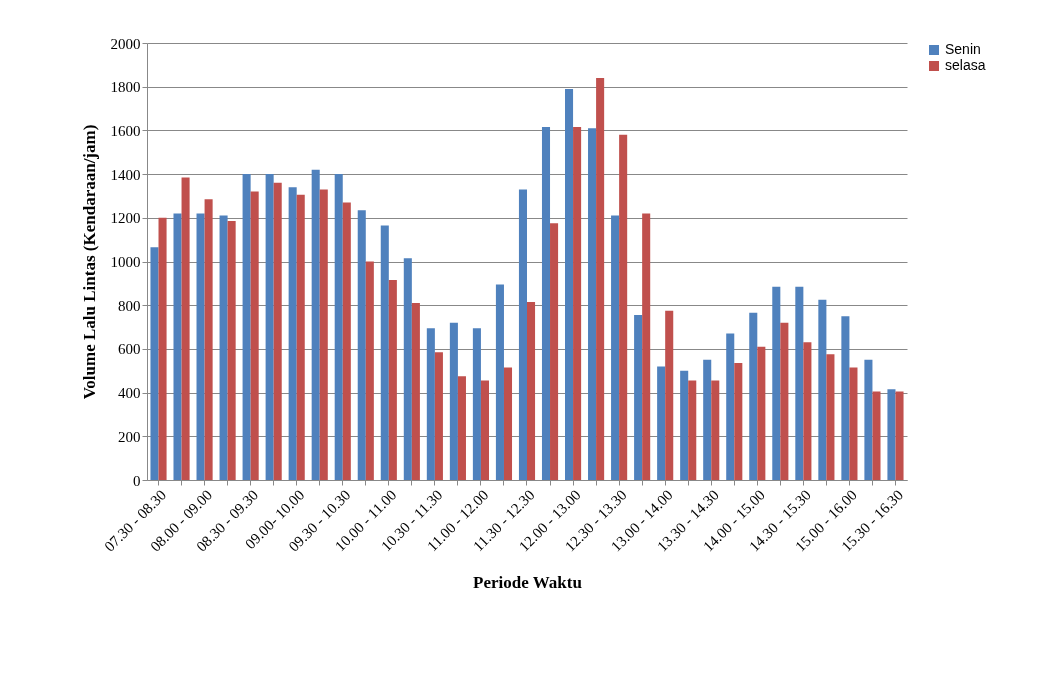 The height and width of the screenshot is (688, 1061). Describe the element at coordinates (125, 87) in the screenshot. I see `y-tick-label: 1800` at that location.